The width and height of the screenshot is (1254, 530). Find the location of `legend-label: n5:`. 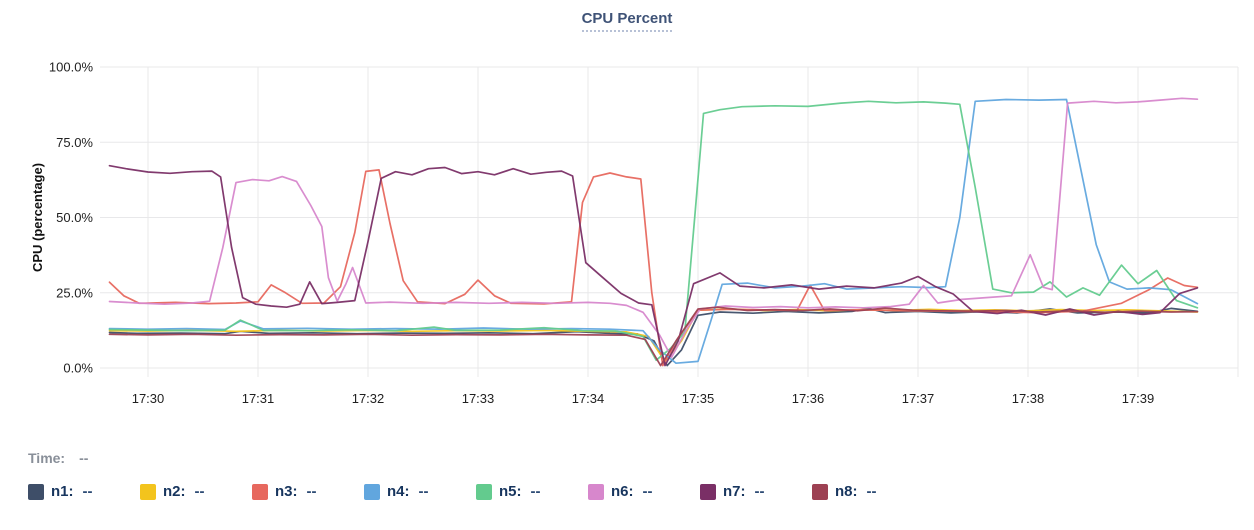

legend-label: n5: is located at coordinates (510, 491).